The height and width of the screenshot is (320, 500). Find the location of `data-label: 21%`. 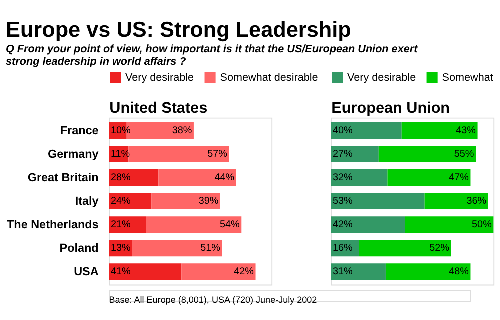

data-label: 21% is located at coordinates (121, 225).